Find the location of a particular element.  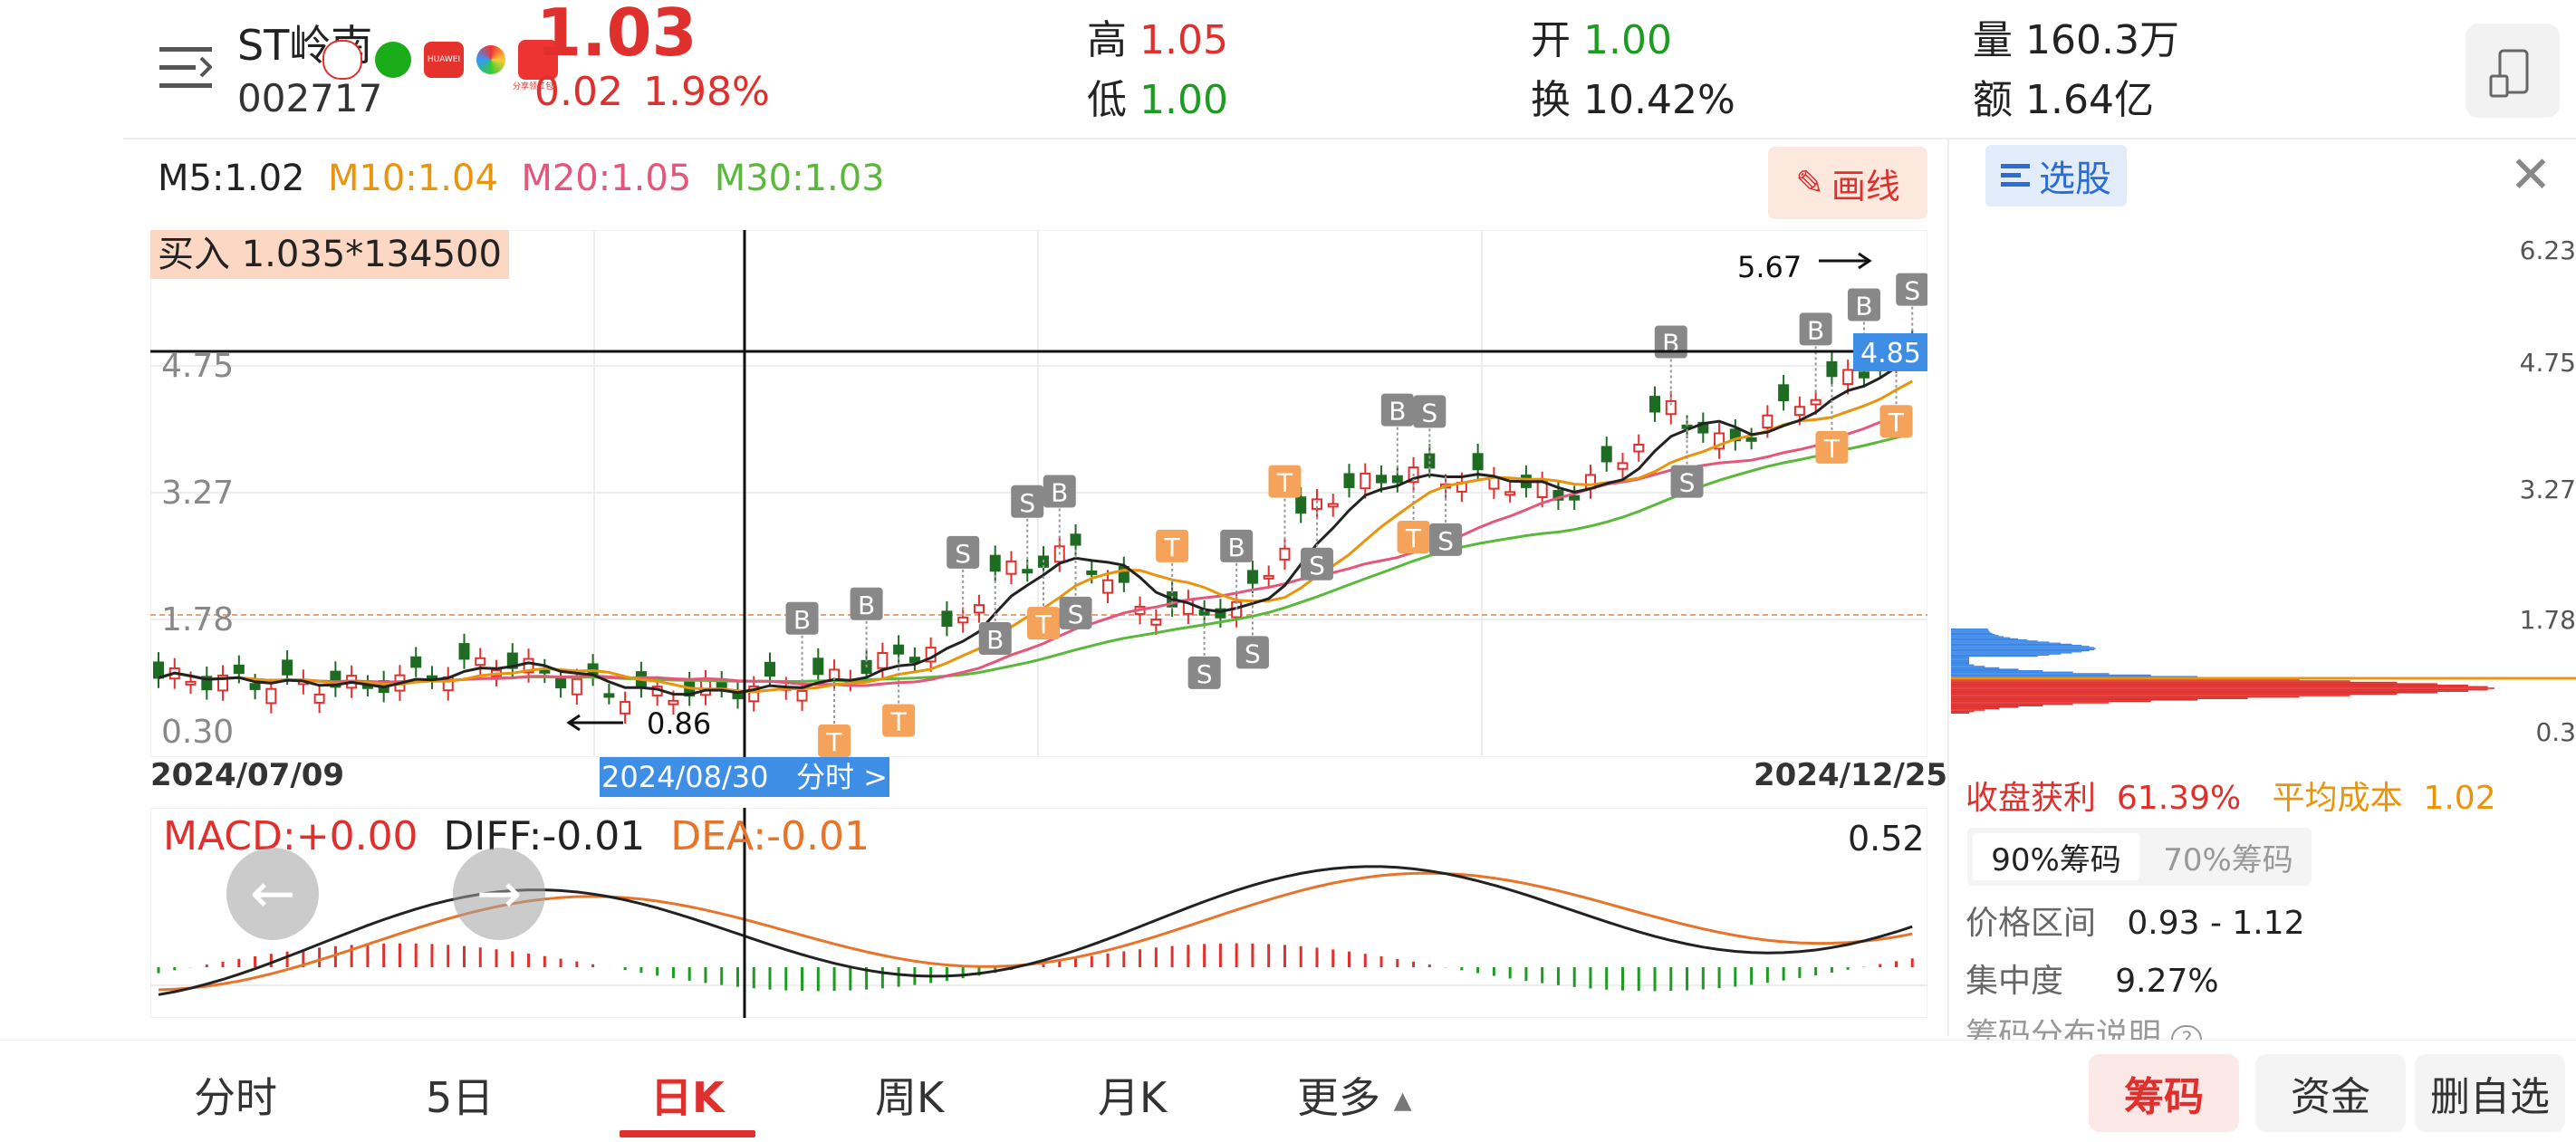

low-annotation: 0.86 is located at coordinates (679, 723).